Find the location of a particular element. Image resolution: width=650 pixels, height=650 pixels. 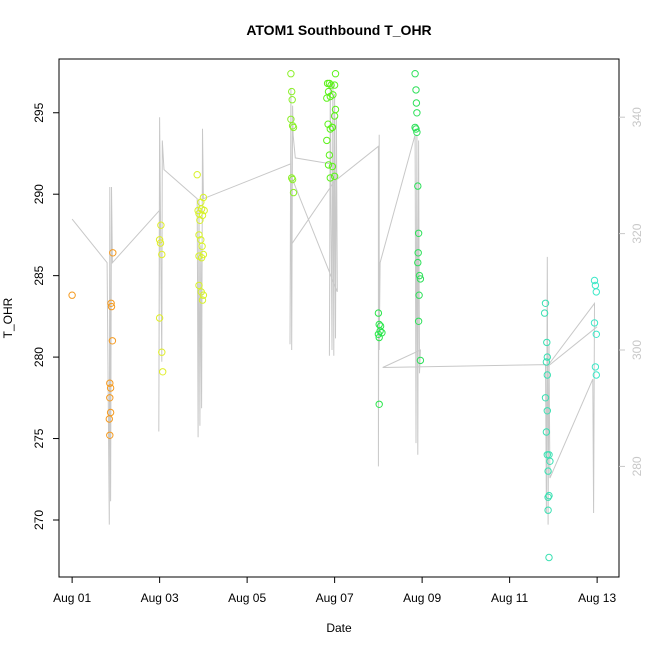

x-tick-label: Aug 09 is located at coordinates (422, 598).